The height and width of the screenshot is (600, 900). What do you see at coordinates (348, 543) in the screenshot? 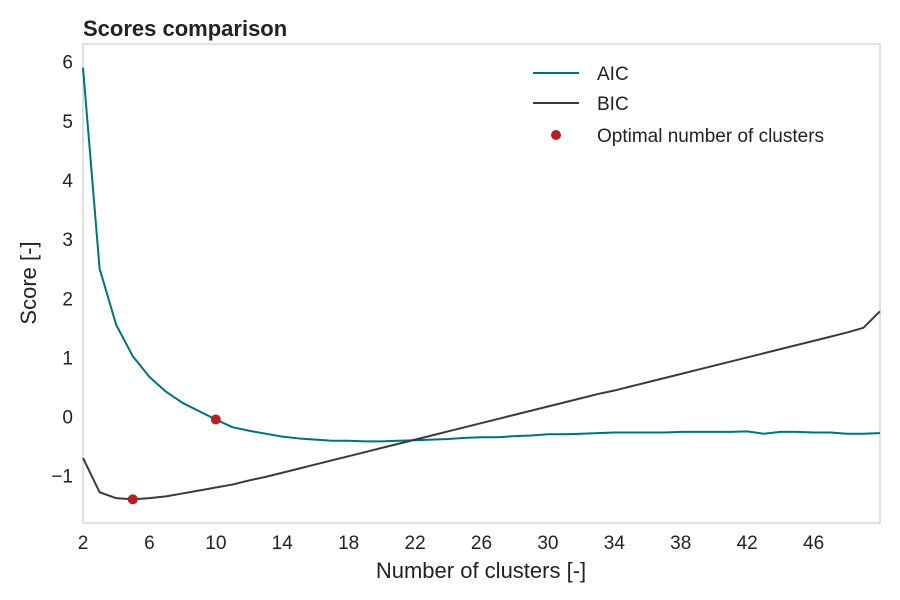
I see `x-tick-label: 18` at bounding box center [348, 543].